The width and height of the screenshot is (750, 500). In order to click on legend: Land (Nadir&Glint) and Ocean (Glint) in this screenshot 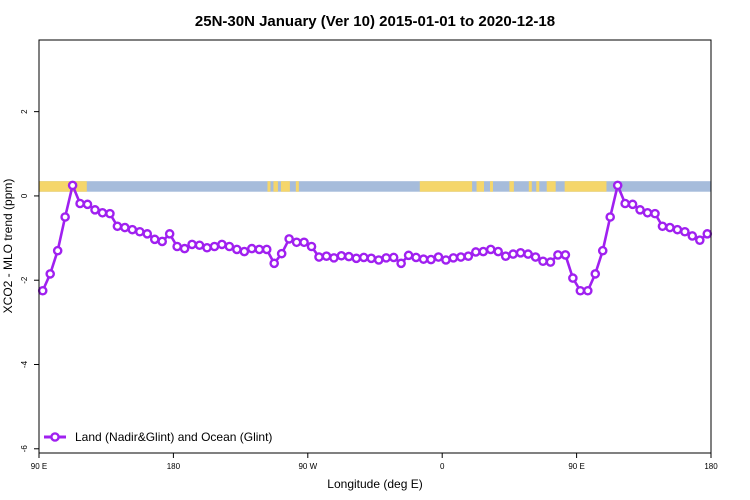, I will do `click(158, 437)`.